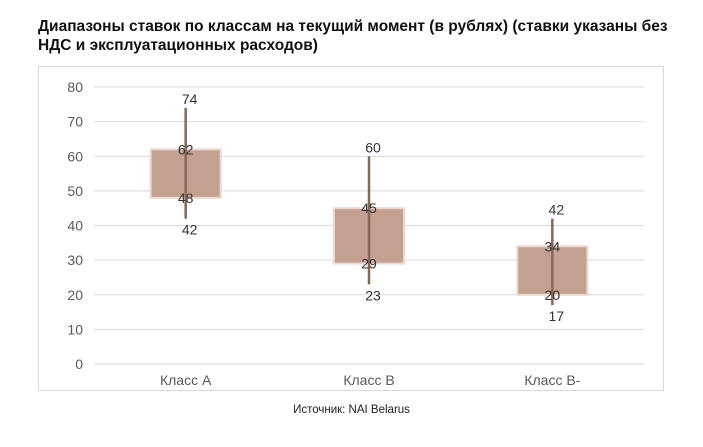  I want to click on y-tick-label-40: 40, so click(75, 226).